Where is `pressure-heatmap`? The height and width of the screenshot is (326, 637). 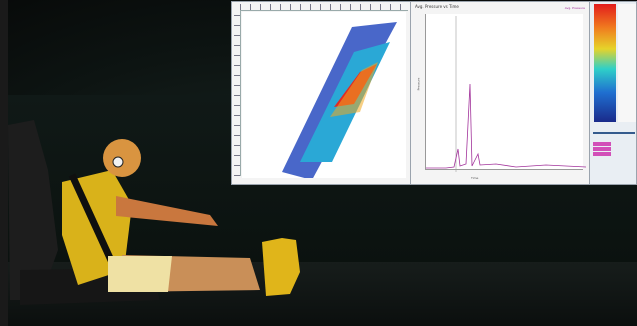 pressure-heatmap is located at coordinates (324, 95).